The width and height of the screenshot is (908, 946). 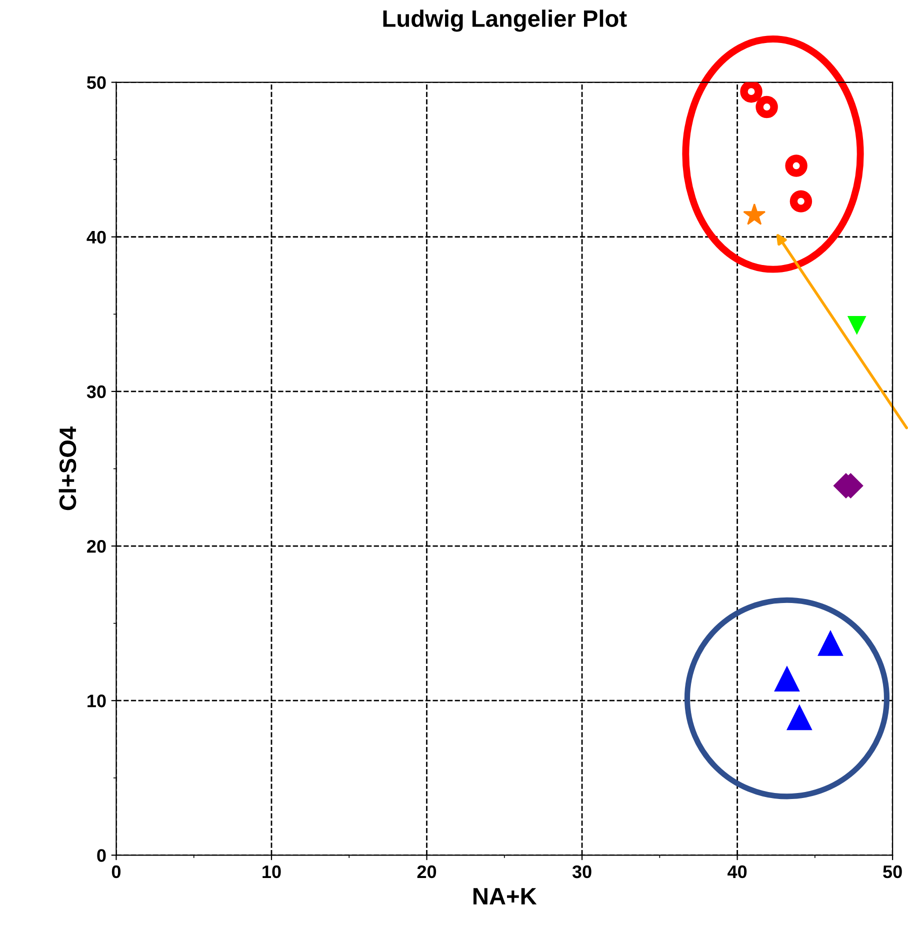 What do you see at coordinates (96, 237) in the screenshot?
I see `y-tick-label: 40` at bounding box center [96, 237].